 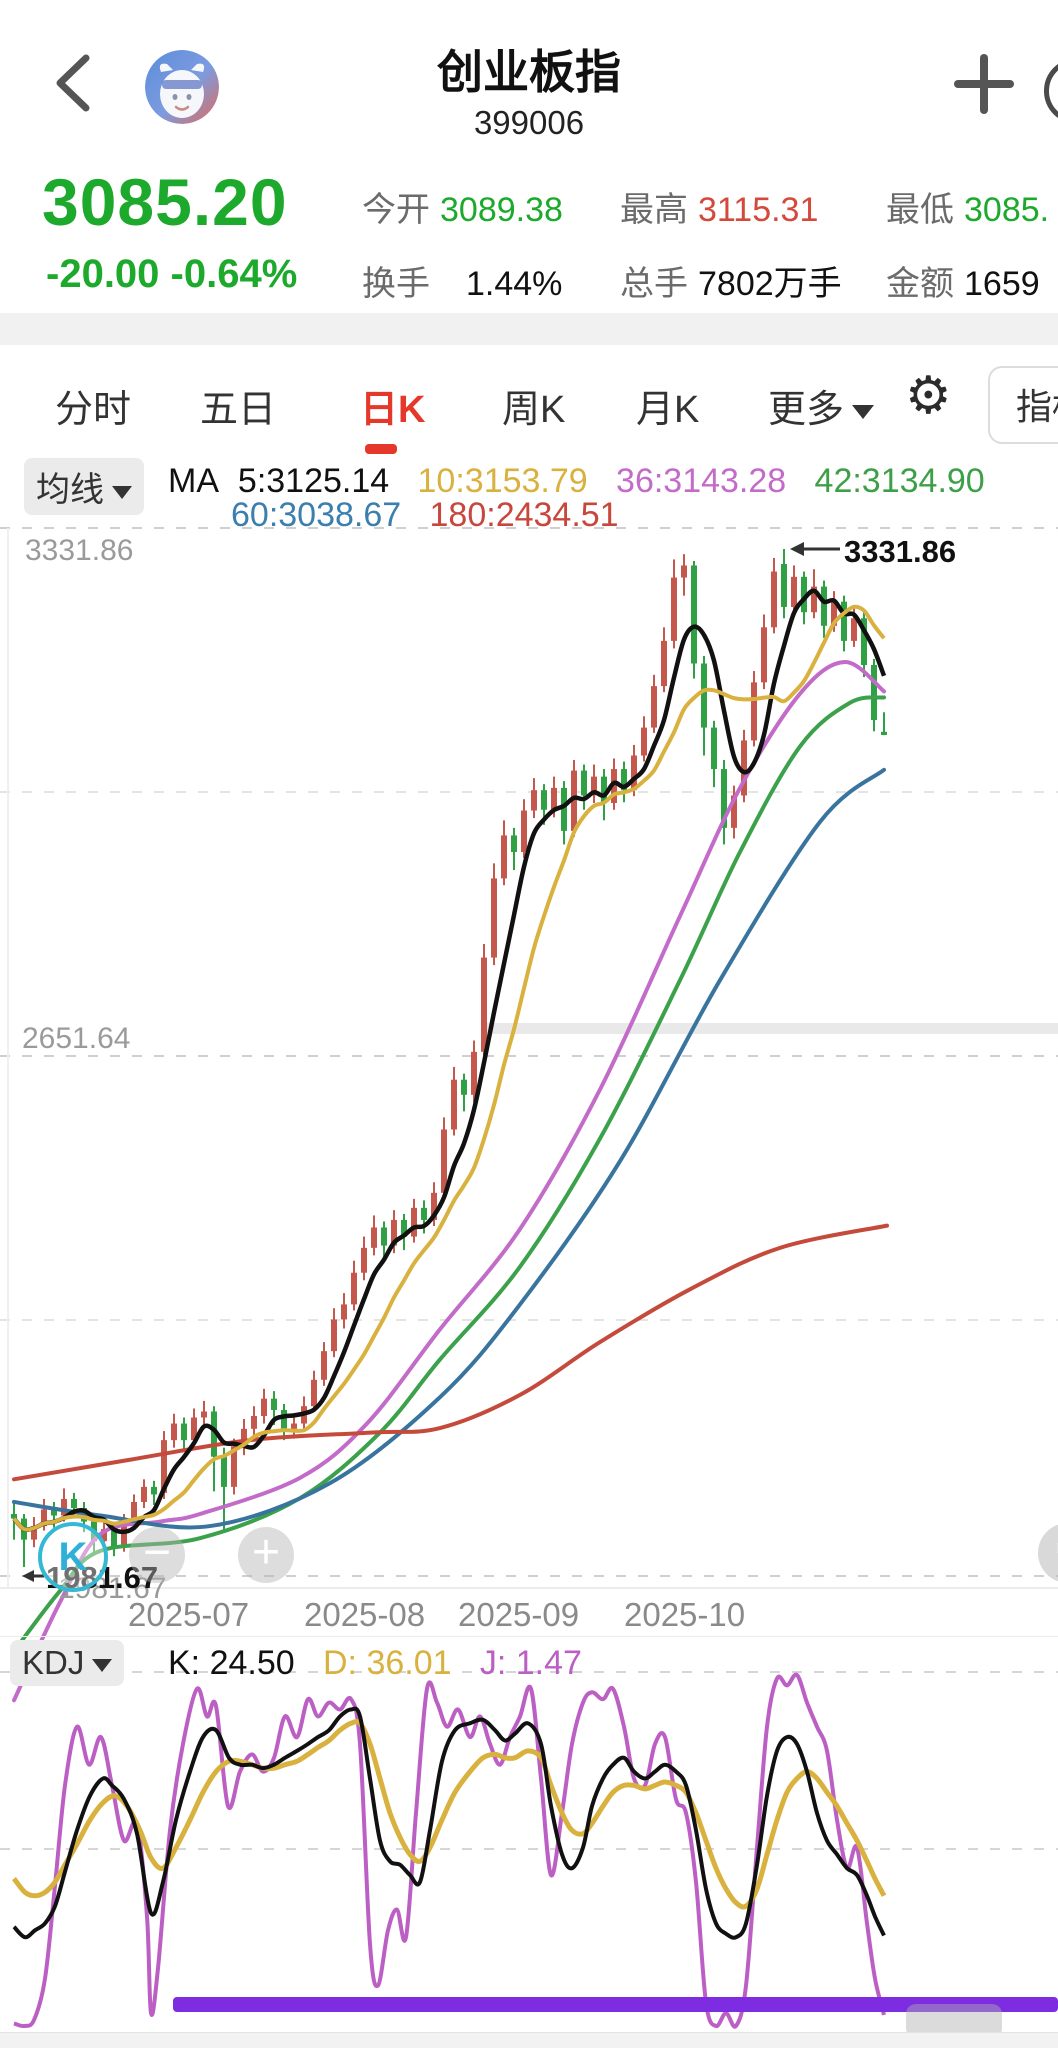 What do you see at coordinates (1023, 405) in the screenshot?
I see `indicator-button: 指标` at bounding box center [1023, 405].